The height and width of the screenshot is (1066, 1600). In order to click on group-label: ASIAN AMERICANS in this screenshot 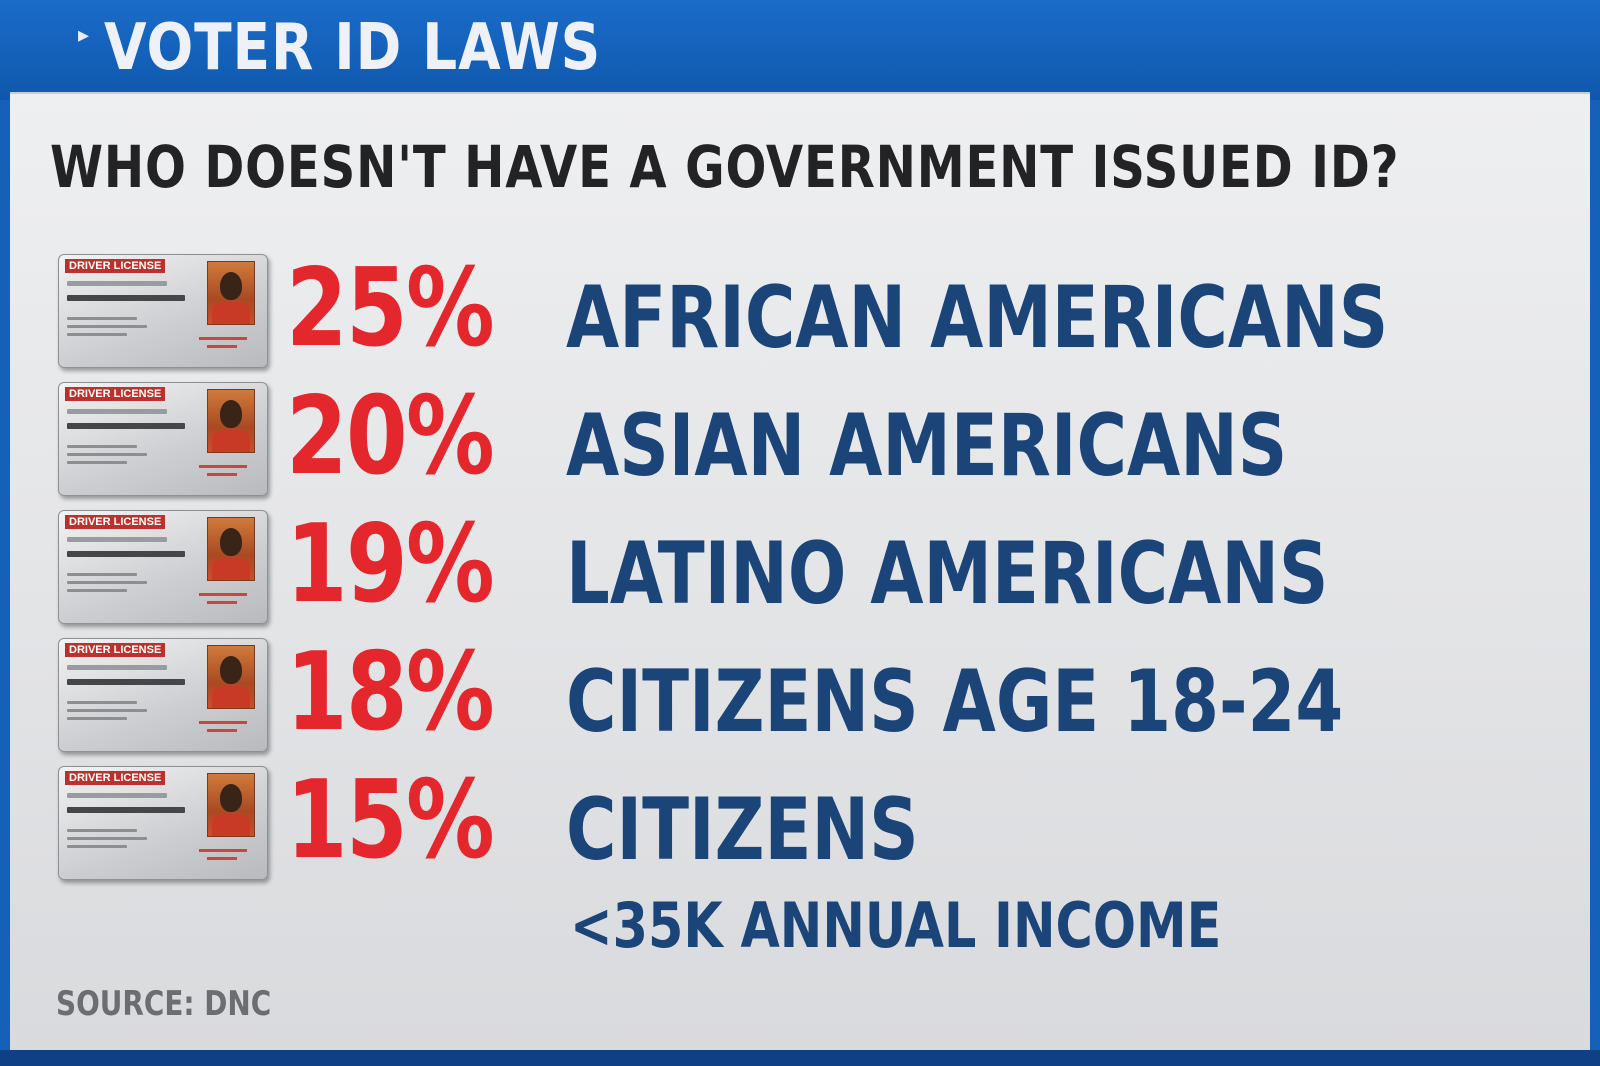, I will do `click(927, 446)`.